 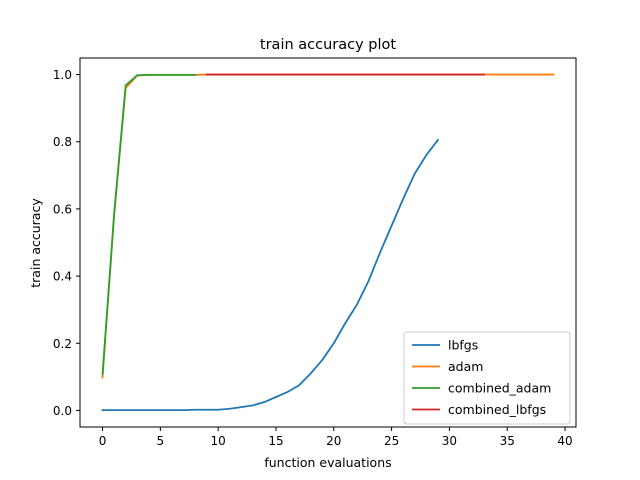 What do you see at coordinates (499, 388) in the screenshot?
I see `legend-label: combined_adam` at bounding box center [499, 388].